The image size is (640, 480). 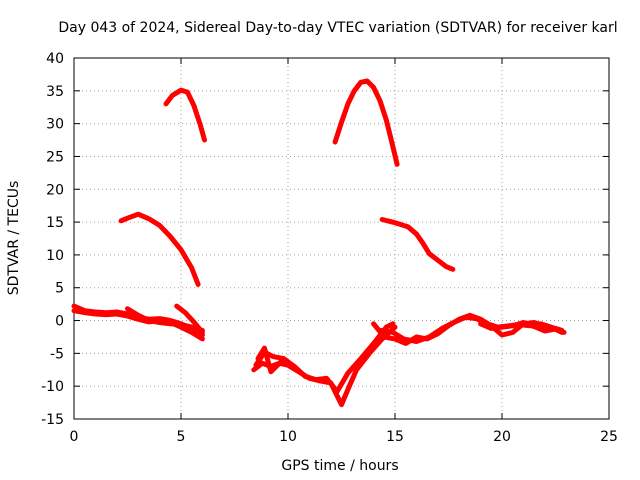 What do you see at coordinates (59, 289) in the screenshot?
I see `y-tick-label: 5` at bounding box center [59, 289].